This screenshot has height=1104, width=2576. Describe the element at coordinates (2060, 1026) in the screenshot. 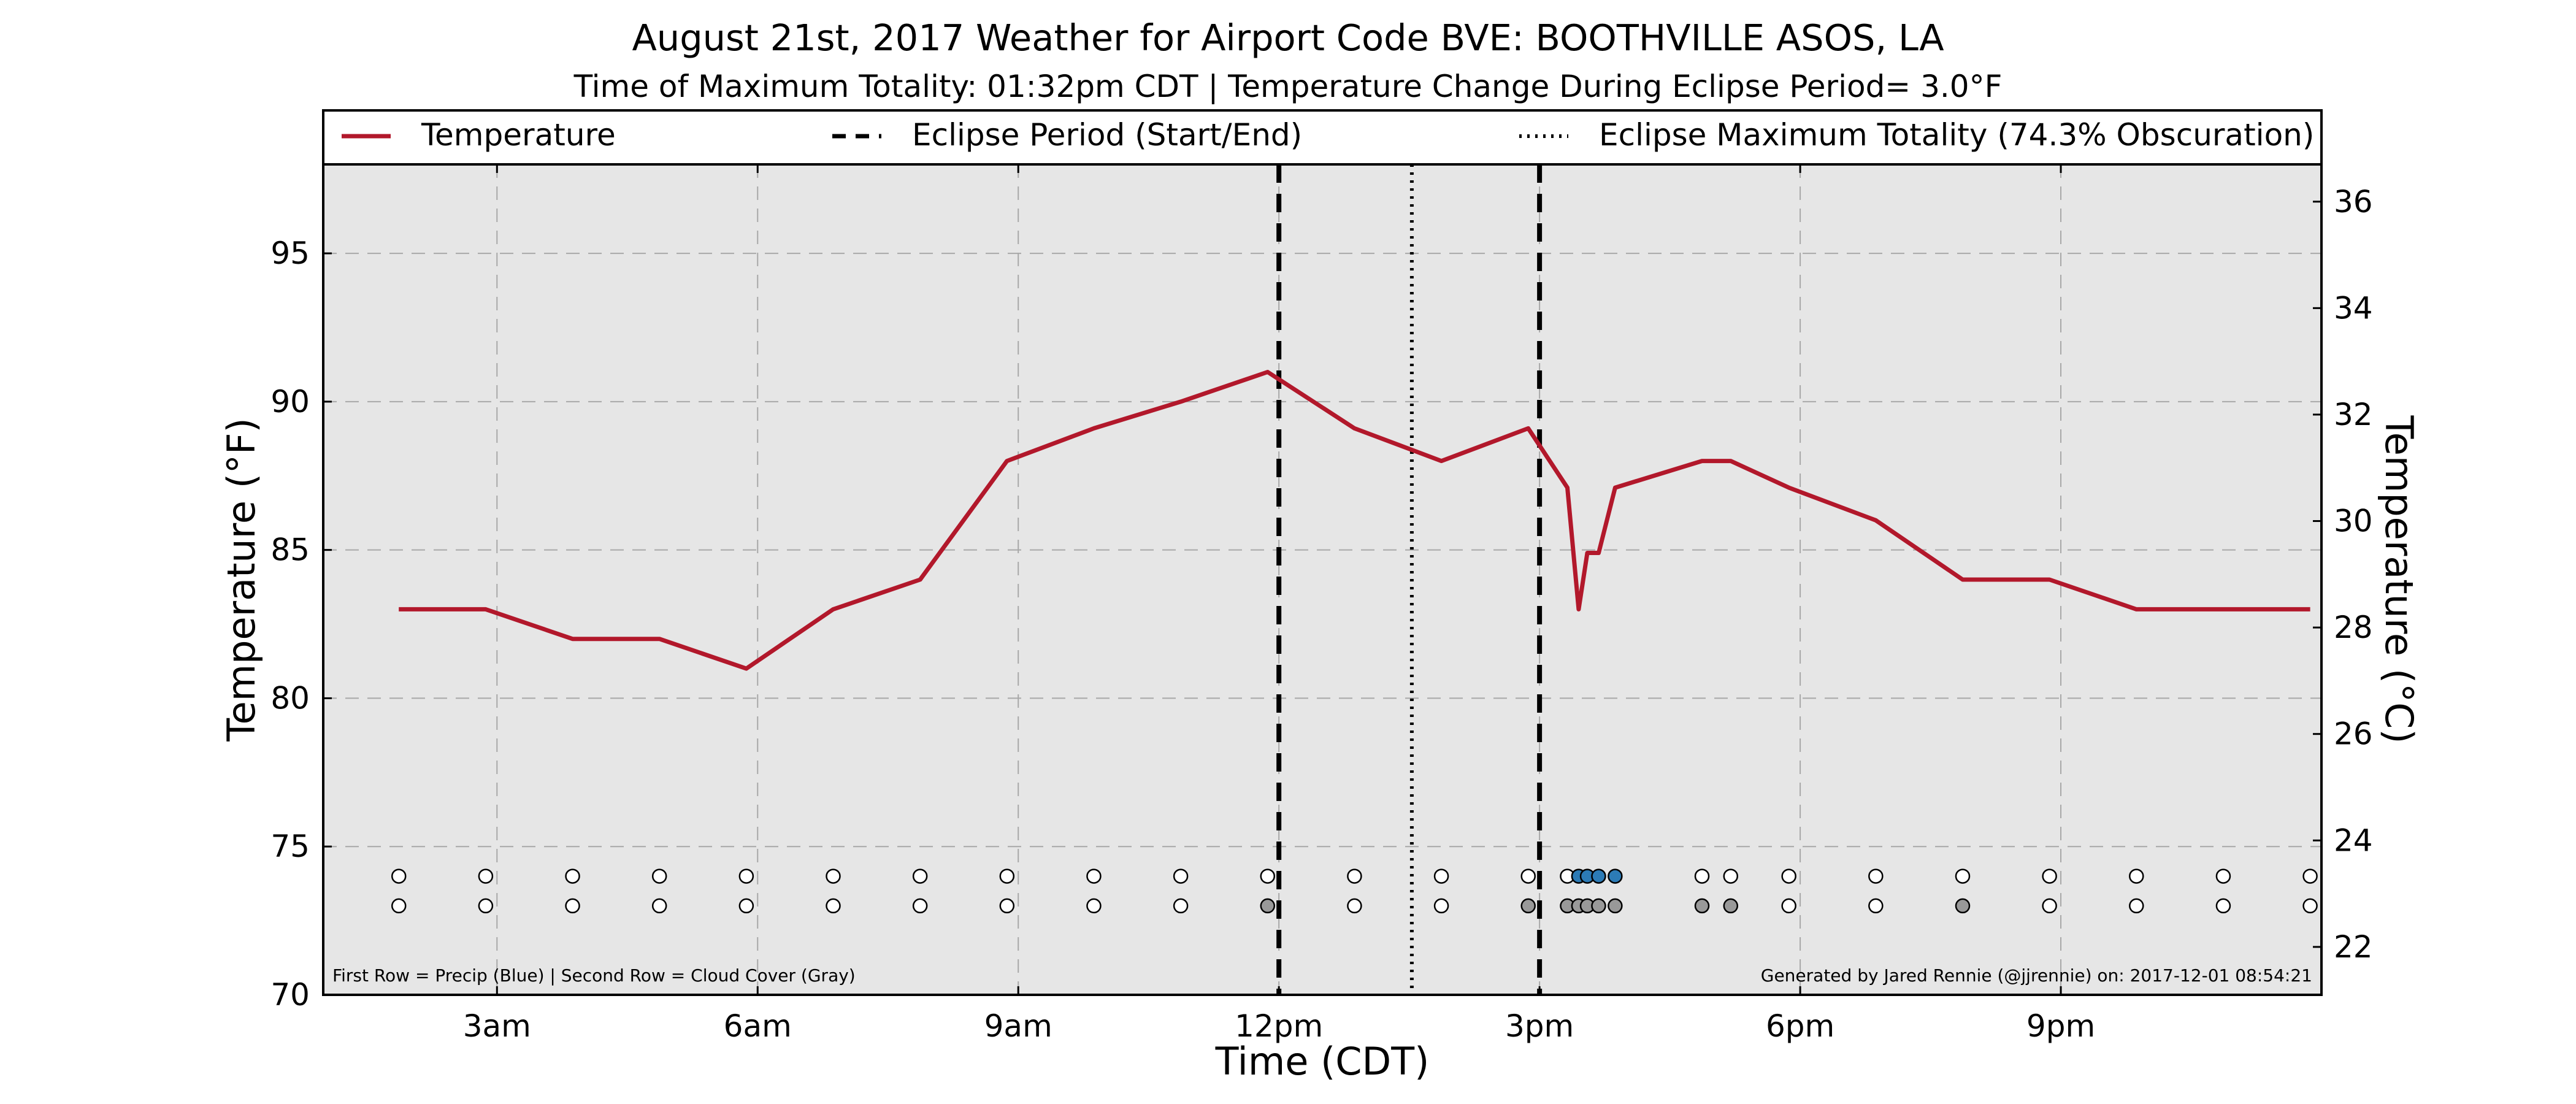

I see `x-tick-label: 9pm` at that location.